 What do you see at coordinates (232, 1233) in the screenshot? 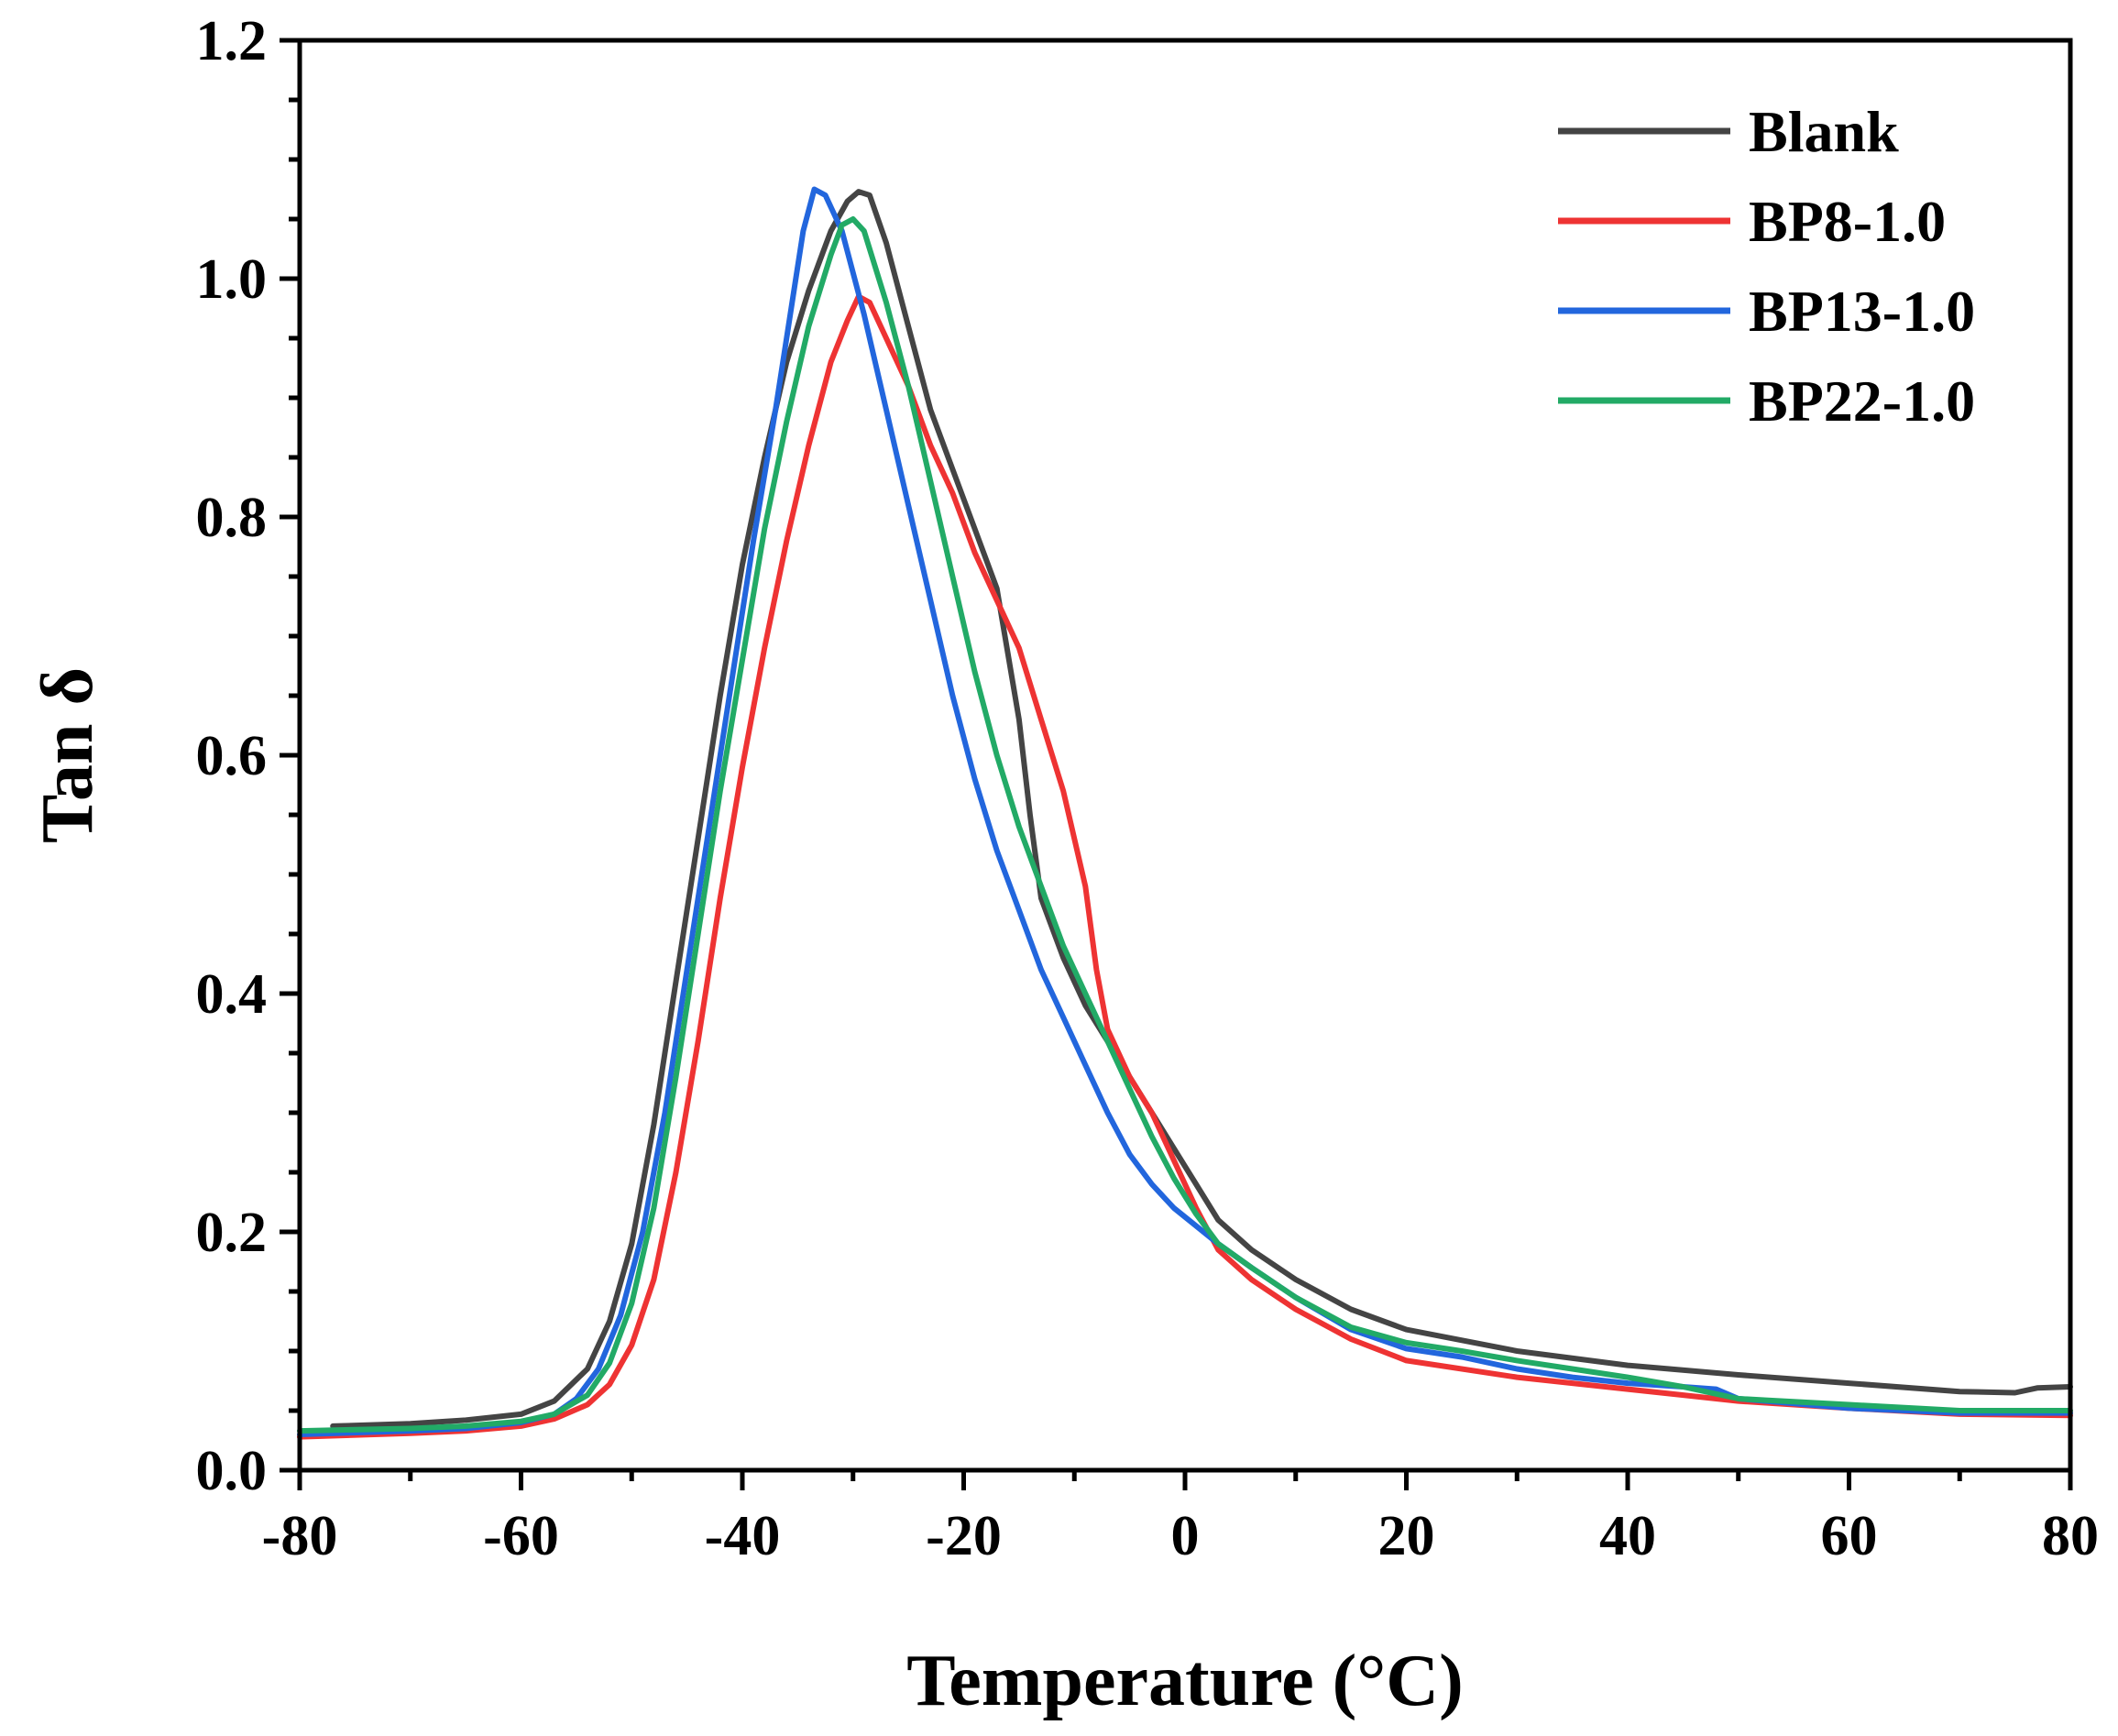
I see `y-tick-label: 0.2` at bounding box center [232, 1233].